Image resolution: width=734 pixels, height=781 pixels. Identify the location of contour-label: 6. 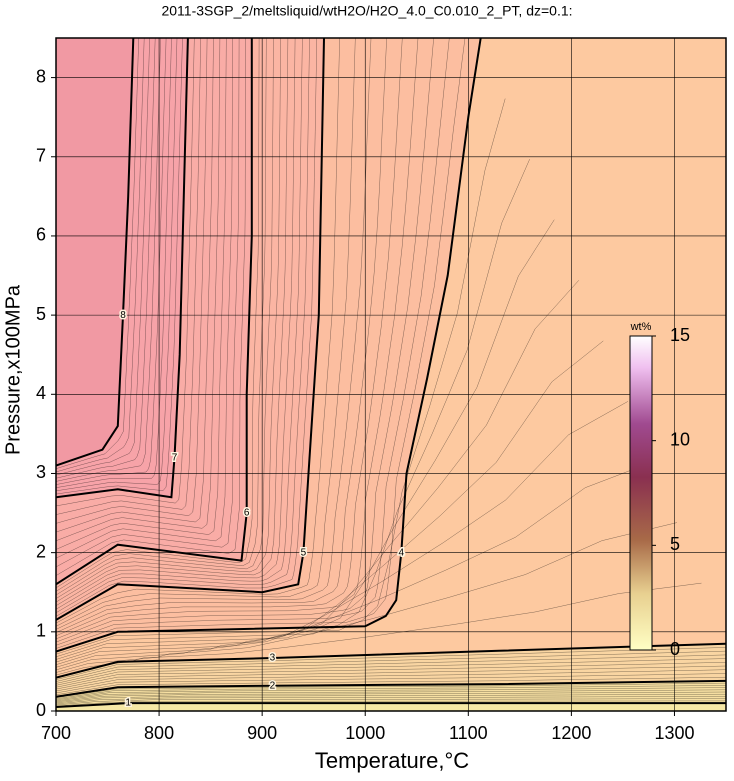
(247, 513).